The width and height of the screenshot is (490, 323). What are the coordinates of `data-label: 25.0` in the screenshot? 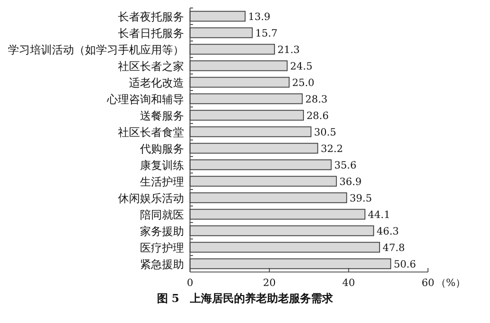 It's located at (303, 83).